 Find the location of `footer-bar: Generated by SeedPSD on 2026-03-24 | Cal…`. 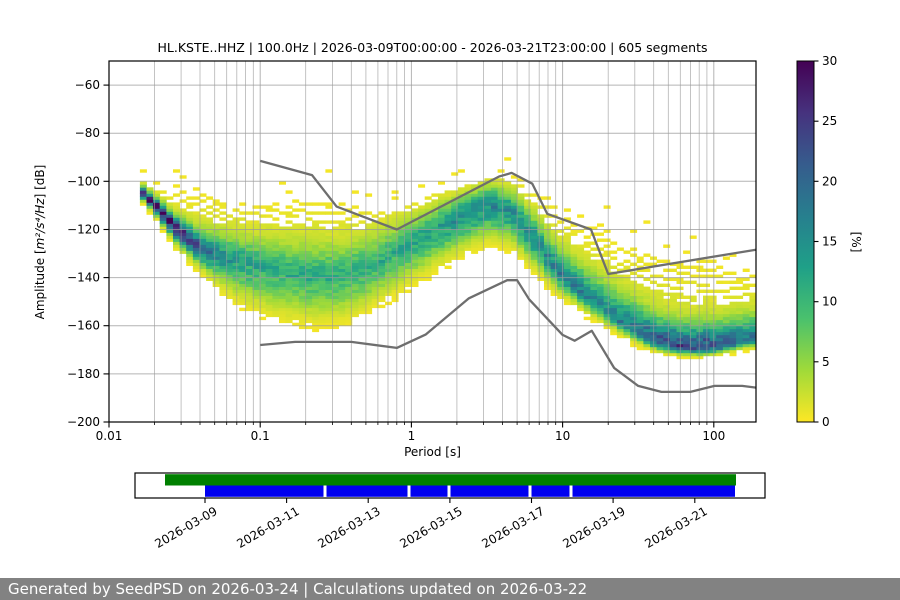

footer-bar: Generated by SeedPSD on 2026-03-24 | Cal… is located at coordinates (450, 589).